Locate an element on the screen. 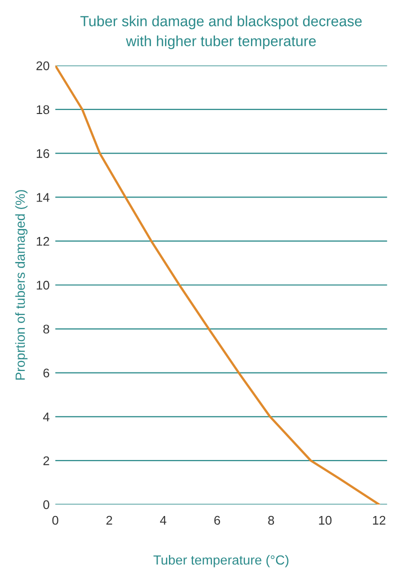 The width and height of the screenshot is (395, 570). x-tick-label: 4 is located at coordinates (163, 520).